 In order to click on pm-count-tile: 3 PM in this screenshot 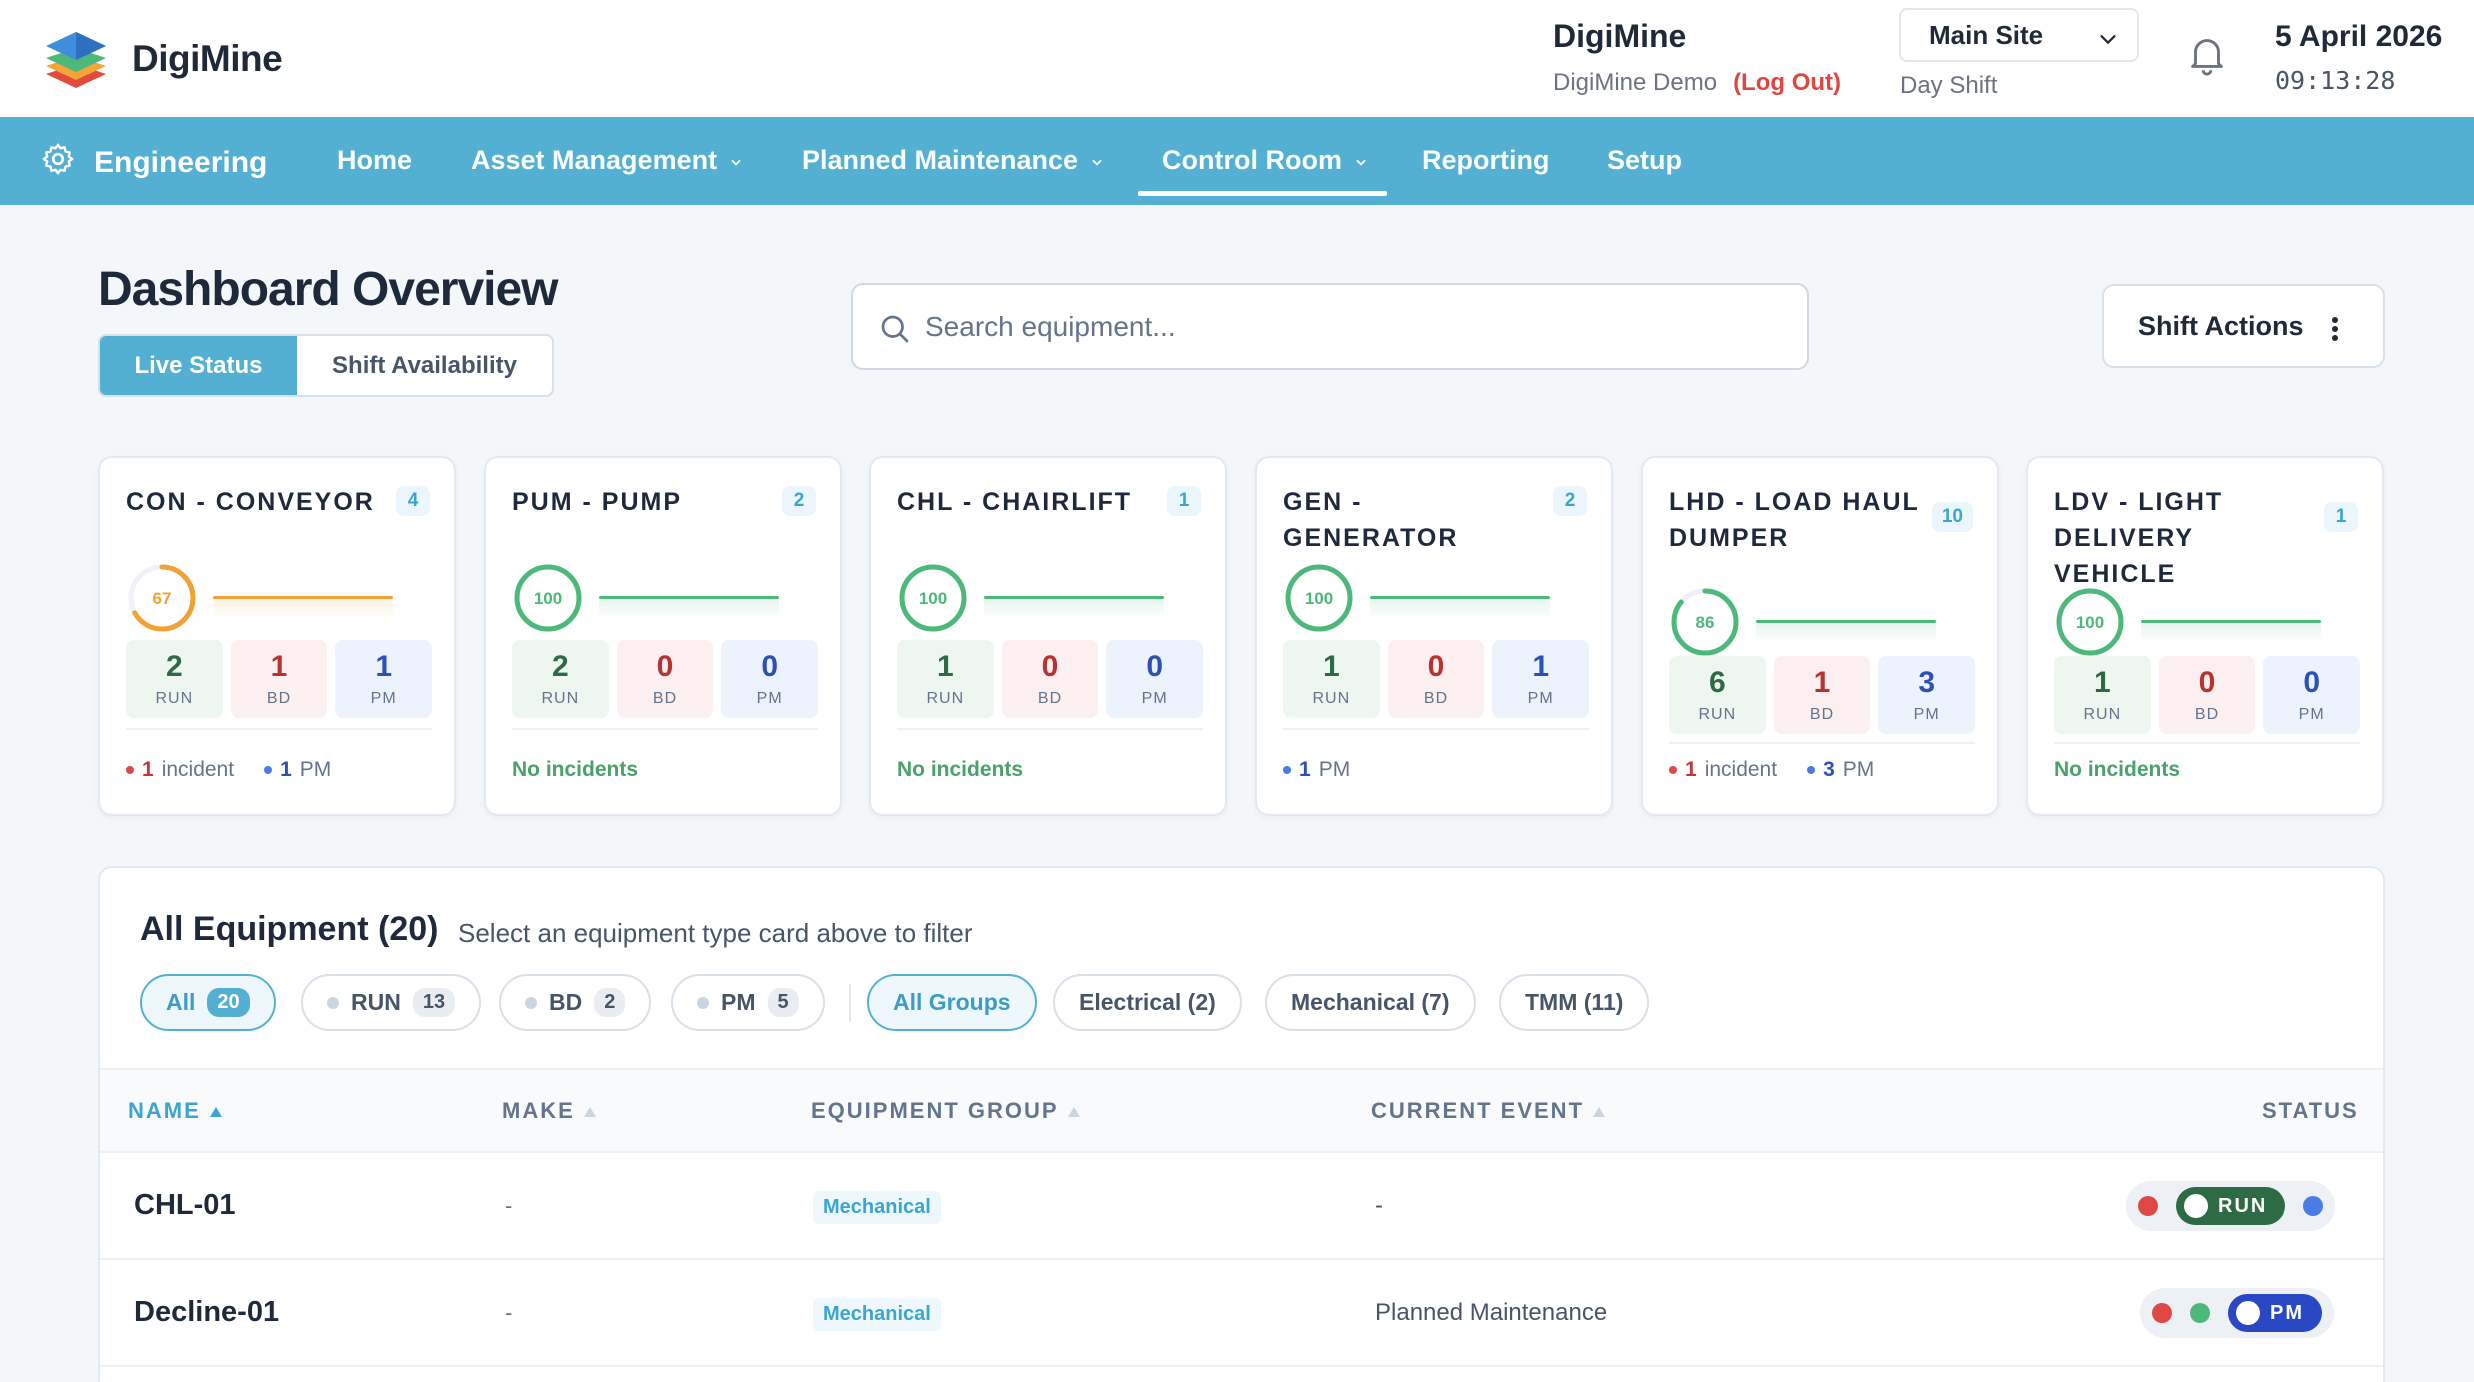, I will do `click(1927, 695)`.